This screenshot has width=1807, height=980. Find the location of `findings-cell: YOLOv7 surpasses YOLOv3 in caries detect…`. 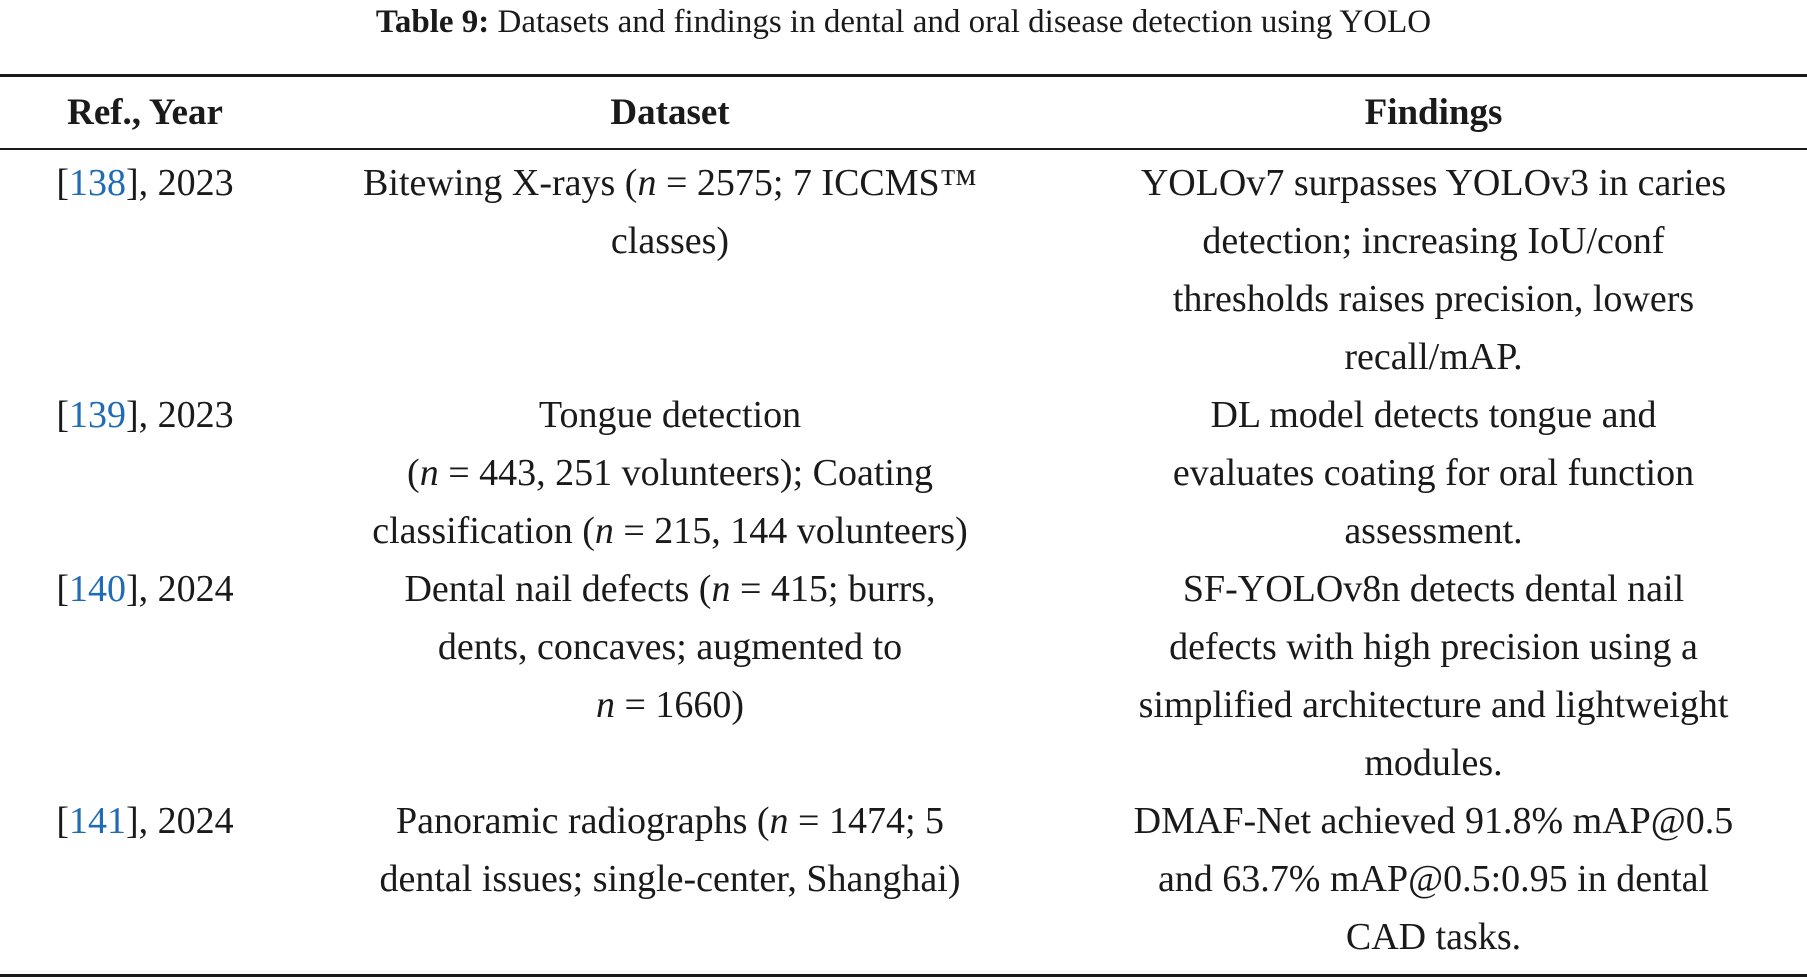

findings-cell: YOLOv7 surpasses YOLOv3 in caries detect… is located at coordinates (1433, 270).